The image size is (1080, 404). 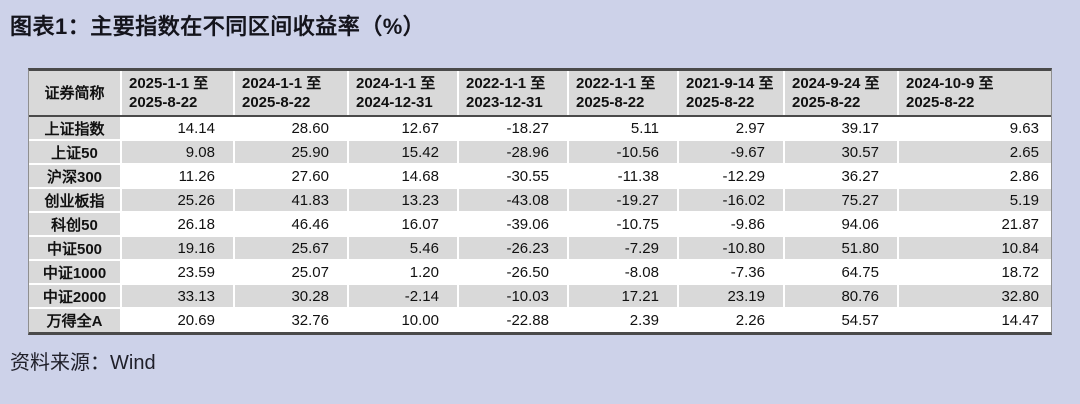 What do you see at coordinates (622, 223) in the screenshot?
I see `value-cell: -10.75` at bounding box center [622, 223].